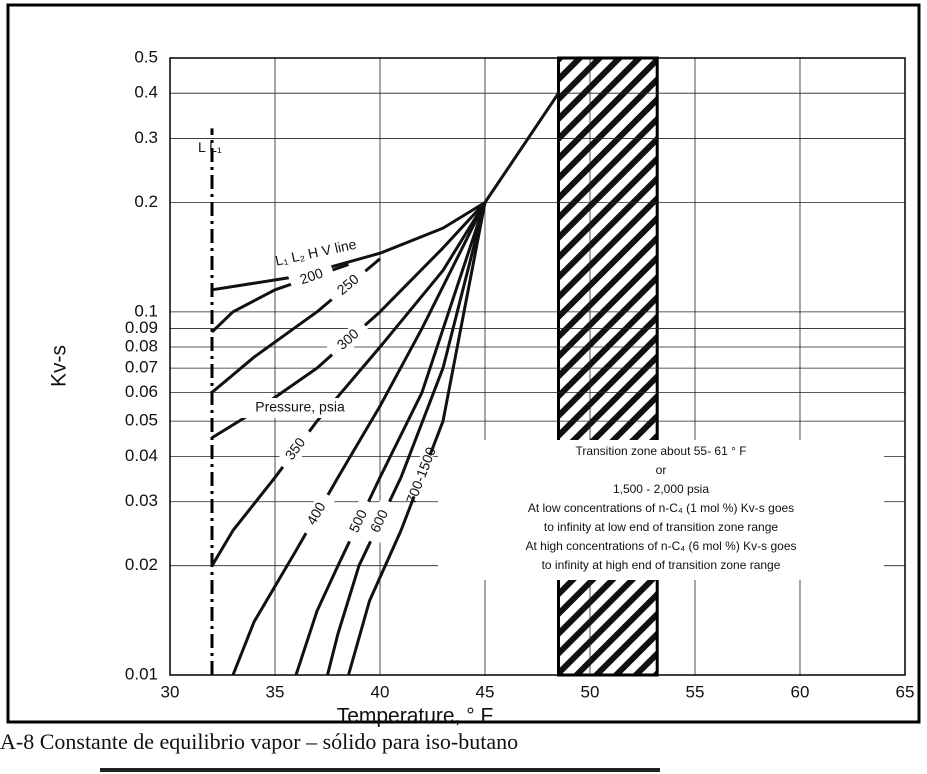 The height and width of the screenshot is (774, 927). I want to click on x-tick-label: 55, so click(695, 691).